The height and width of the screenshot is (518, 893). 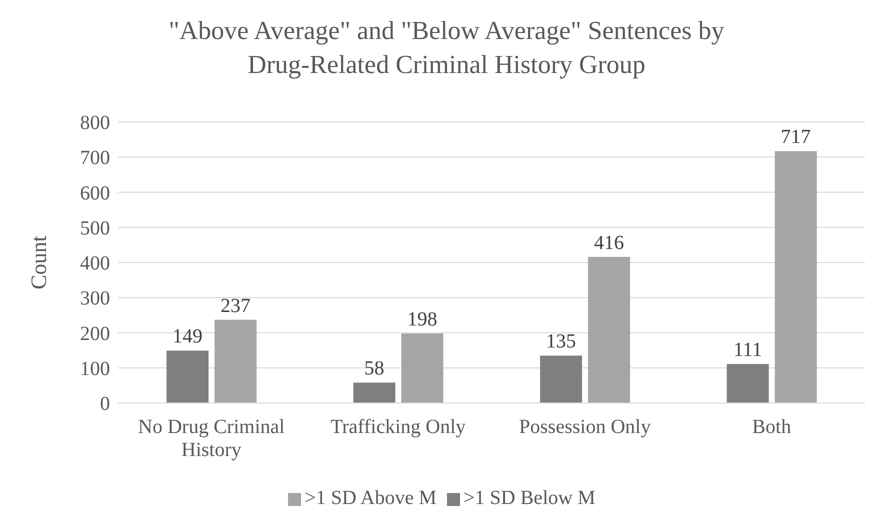 I want to click on y-axis-title: Count, so click(x=38, y=263).